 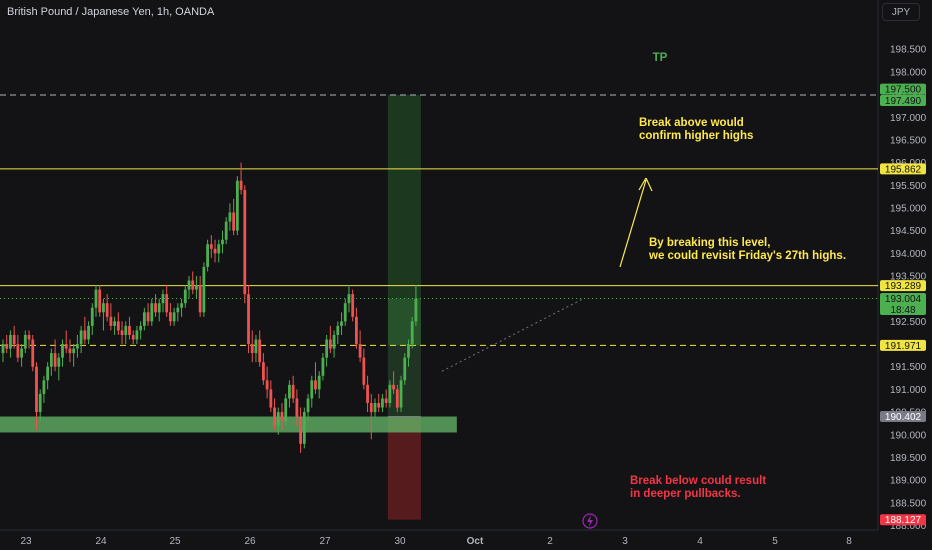 What do you see at coordinates (902, 310) in the screenshot?
I see `label-193004-countdown: 18:48` at bounding box center [902, 310].